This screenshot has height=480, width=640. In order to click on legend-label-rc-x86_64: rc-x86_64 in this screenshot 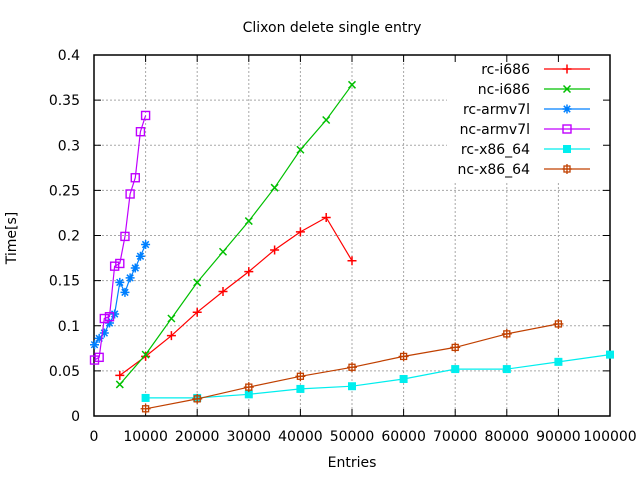, I will do `click(495, 150)`.